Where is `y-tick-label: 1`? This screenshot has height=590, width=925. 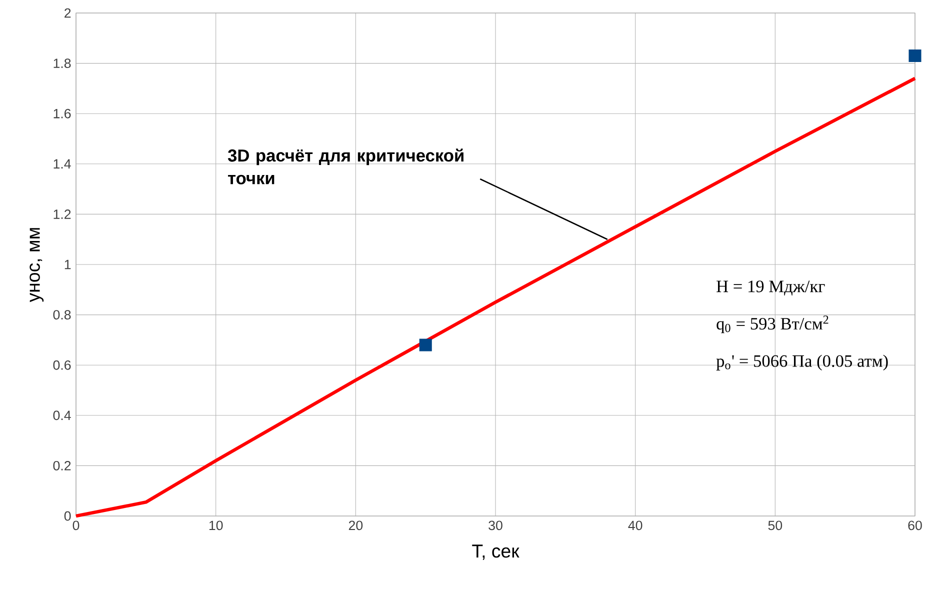 y-tick-label: 1 is located at coordinates (67, 265).